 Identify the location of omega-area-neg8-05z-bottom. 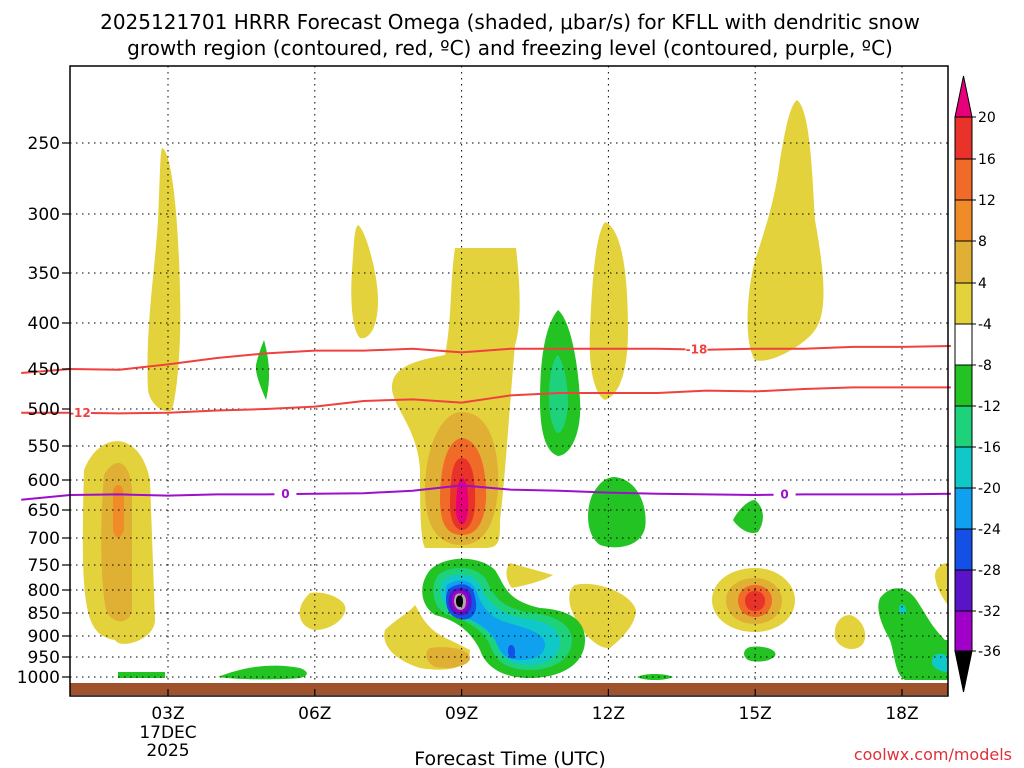
(262, 672).